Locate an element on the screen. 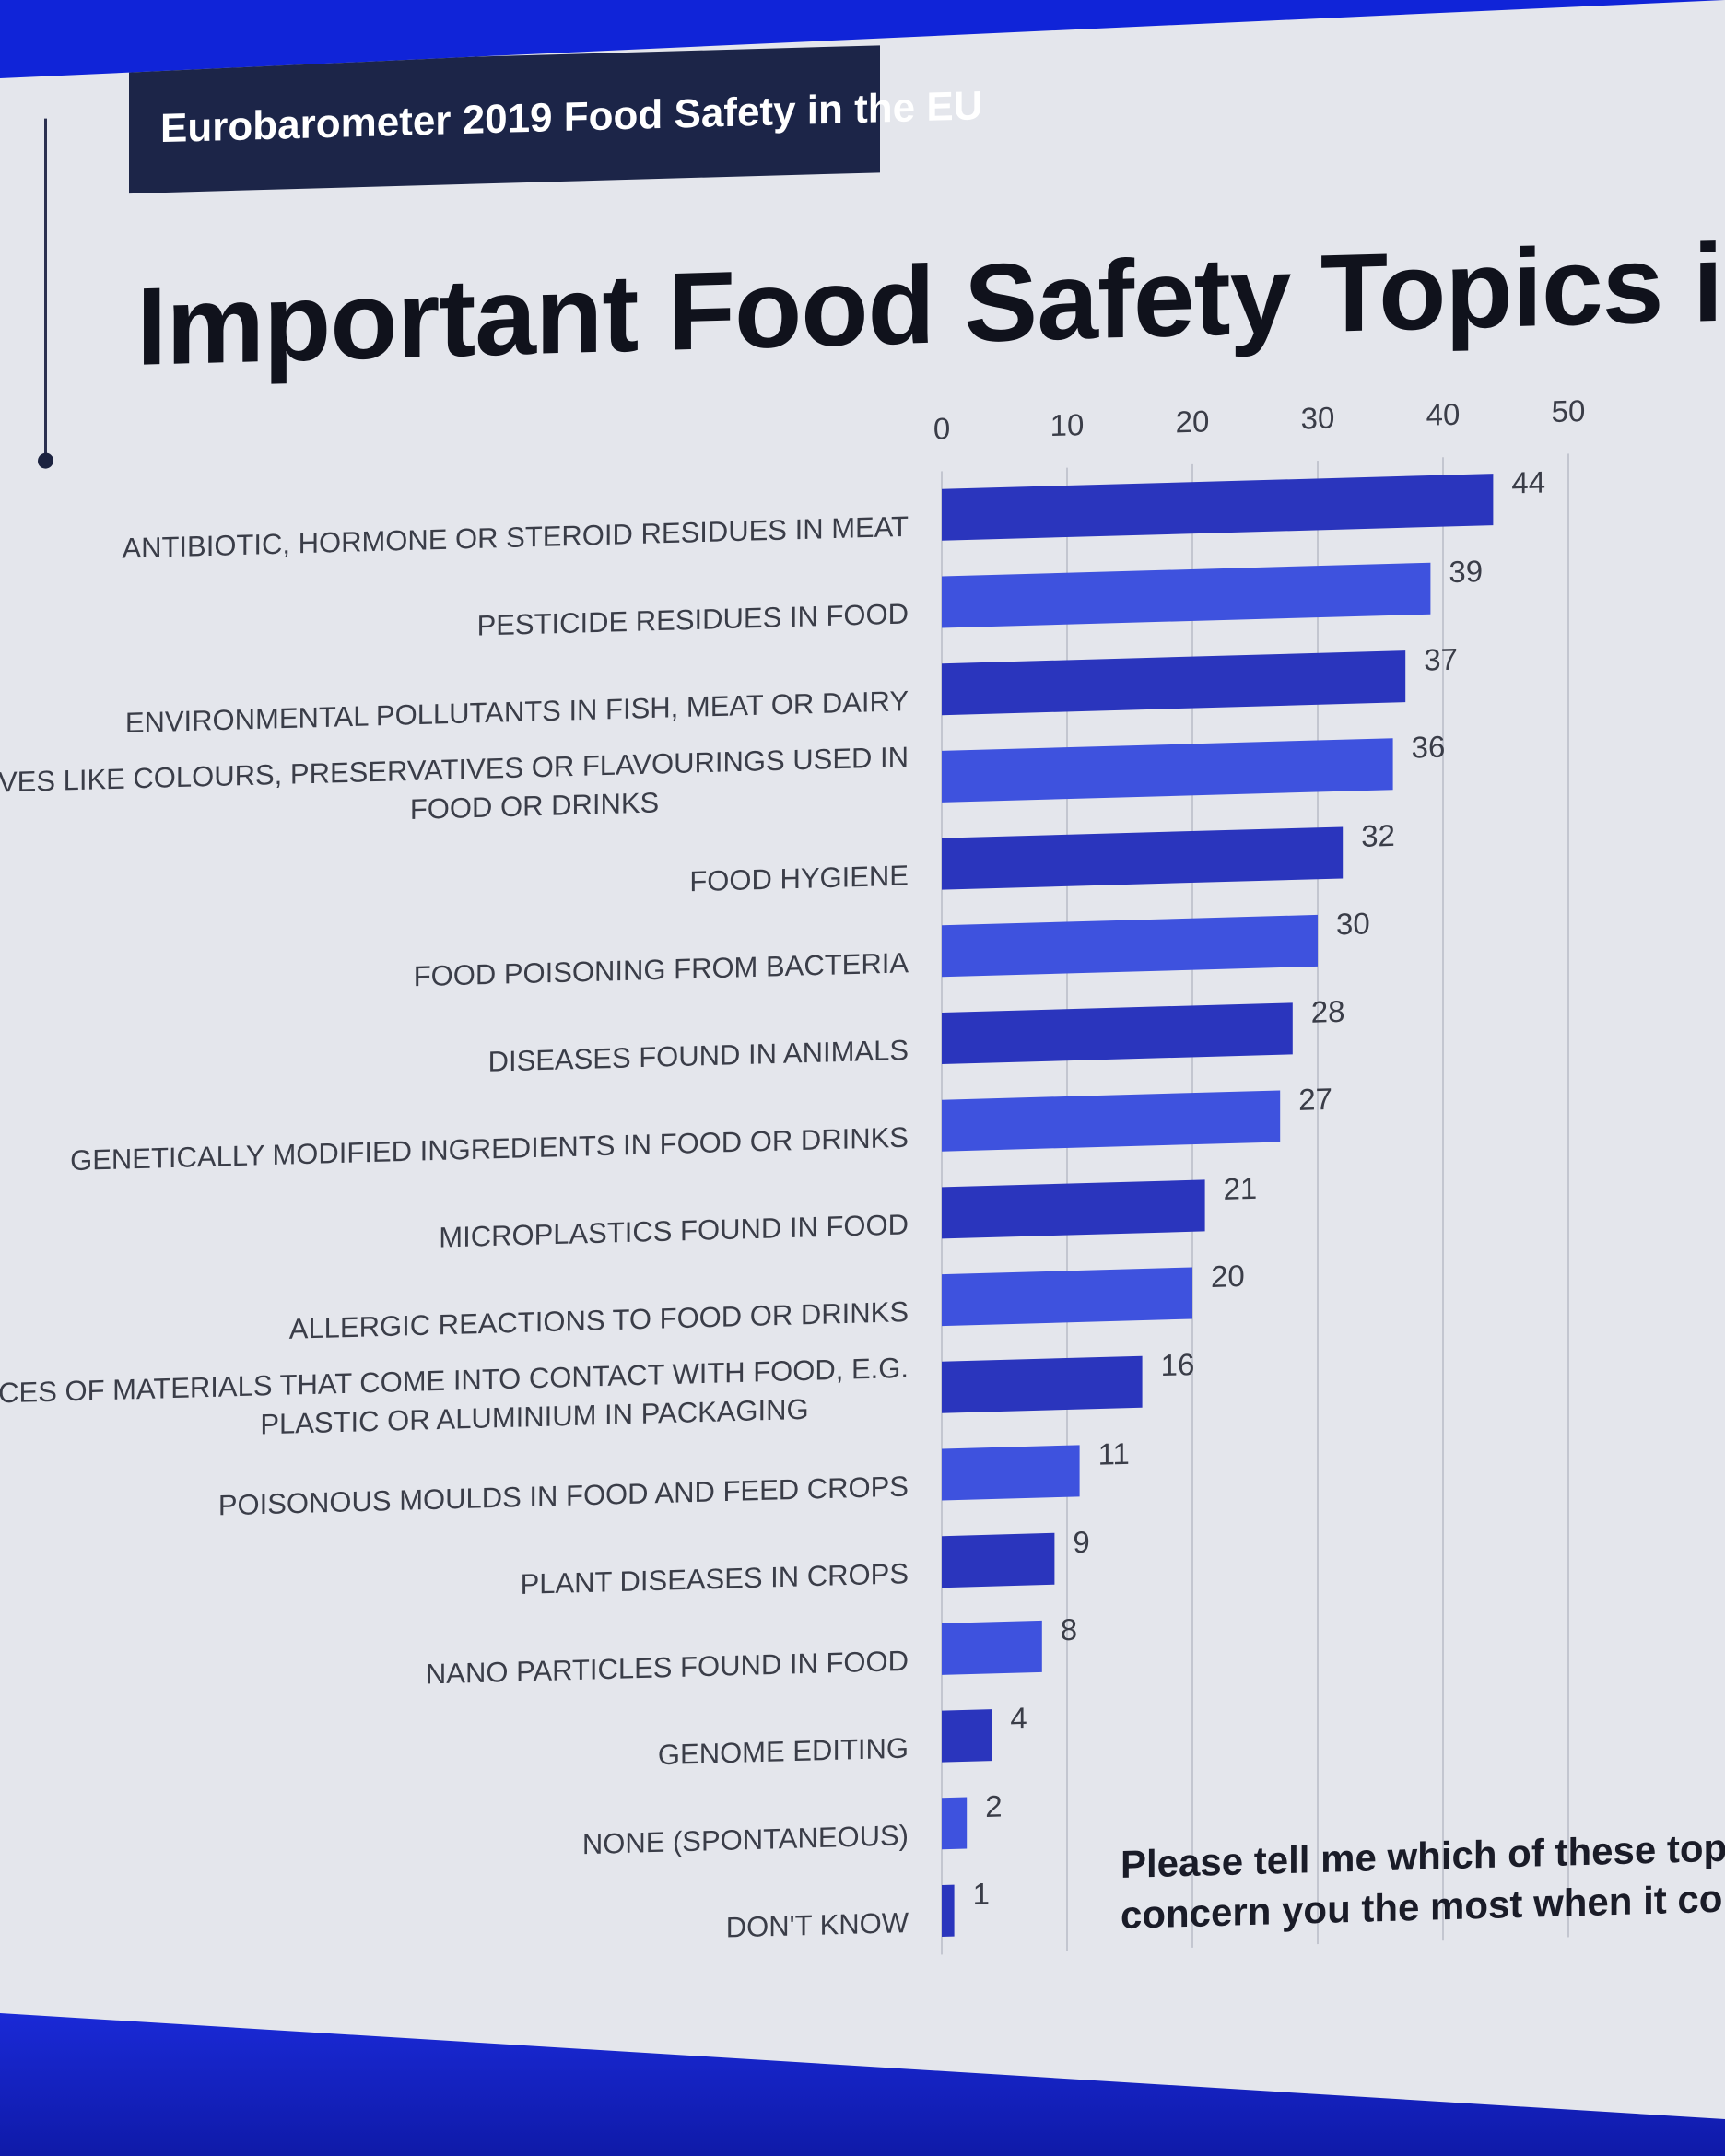 This screenshot has width=1725, height=2156. bar-value-label: 44 is located at coordinates (1528, 482).